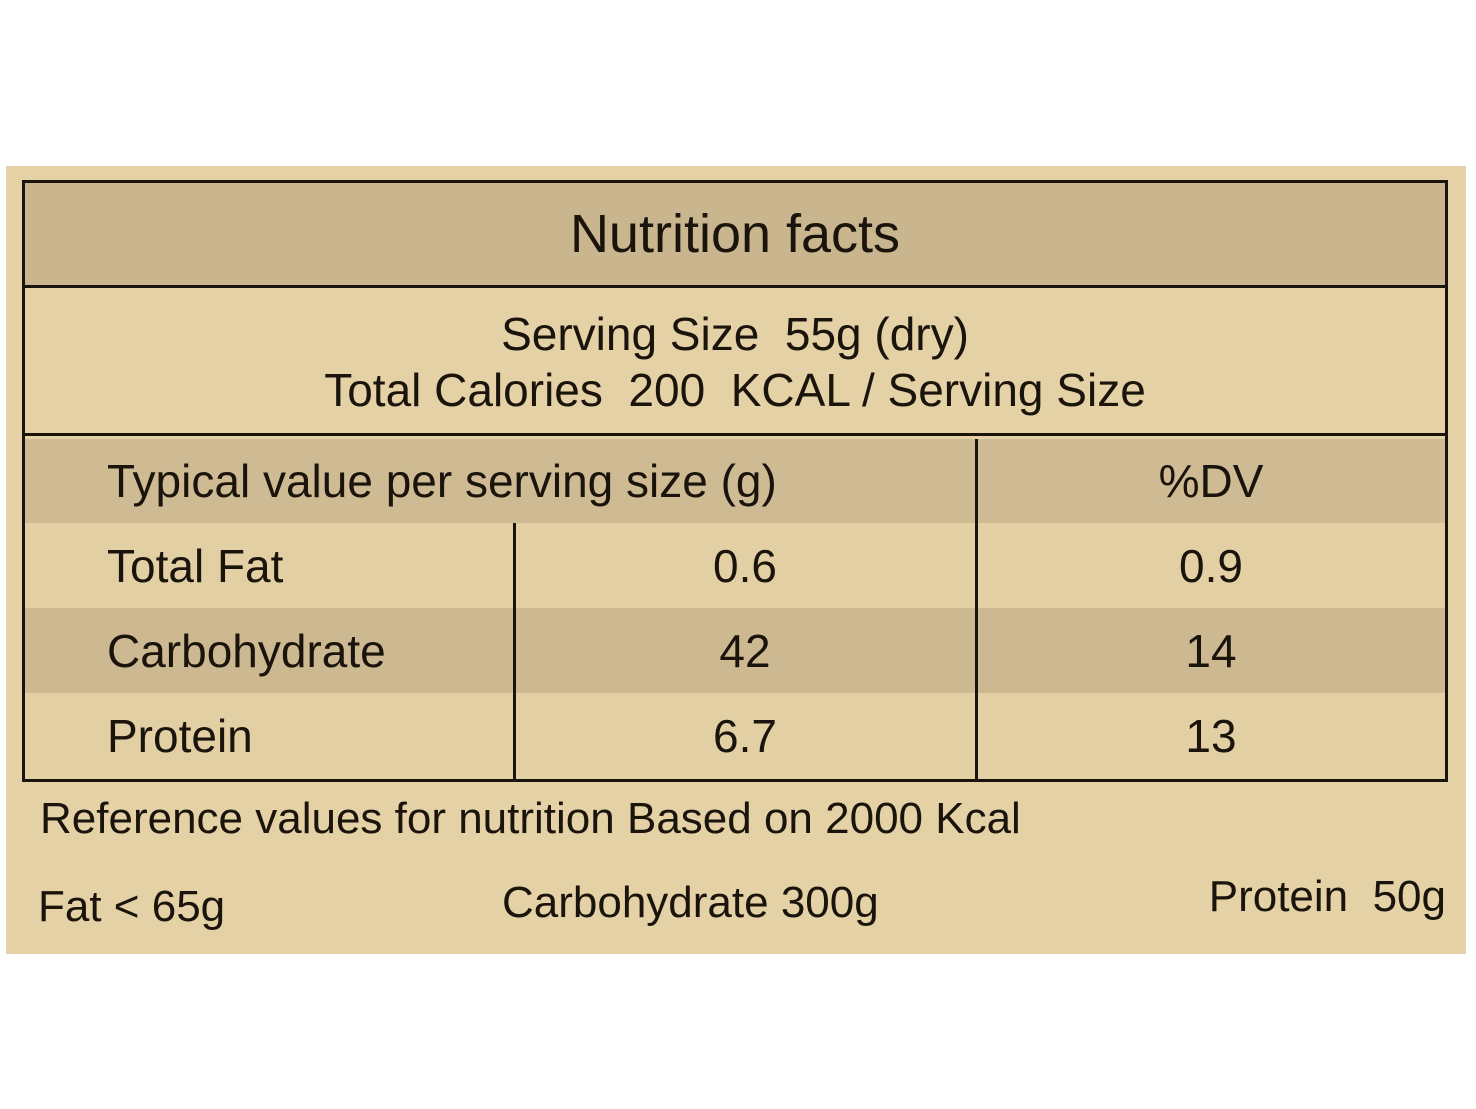 The height and width of the screenshot is (1109, 1476). I want to click on nutrient-name: Carbohydrate, so click(246, 650).